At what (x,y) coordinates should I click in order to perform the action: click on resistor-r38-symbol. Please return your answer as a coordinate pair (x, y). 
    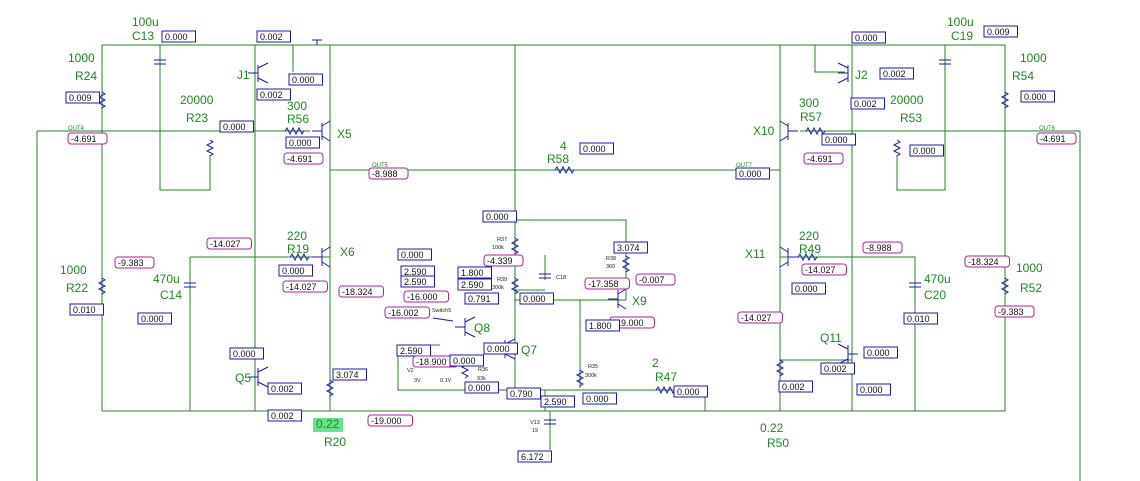
    Looking at the image, I should click on (626, 264).